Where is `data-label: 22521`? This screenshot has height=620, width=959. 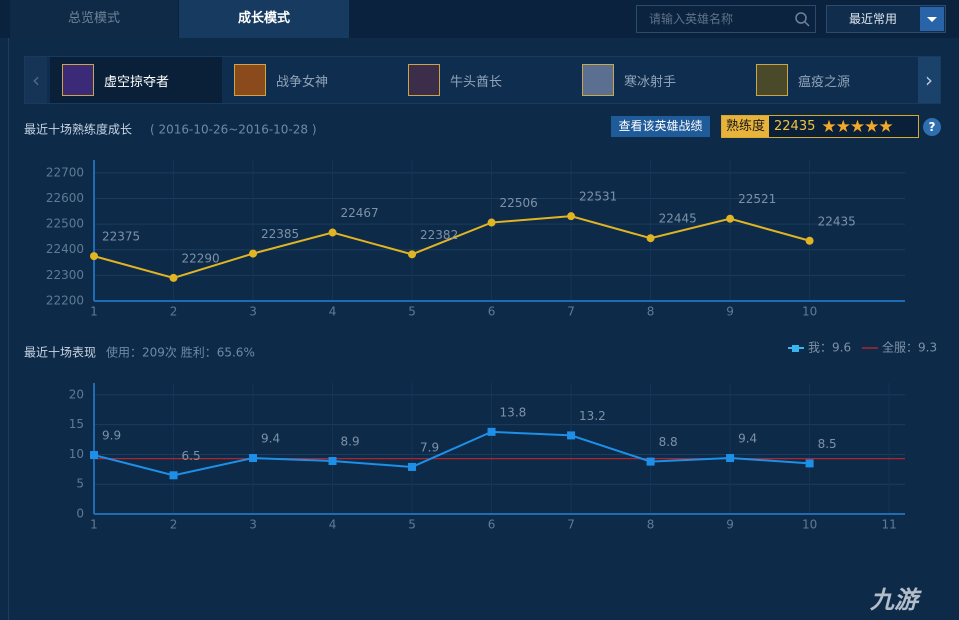
data-label: 22521 is located at coordinates (757, 199).